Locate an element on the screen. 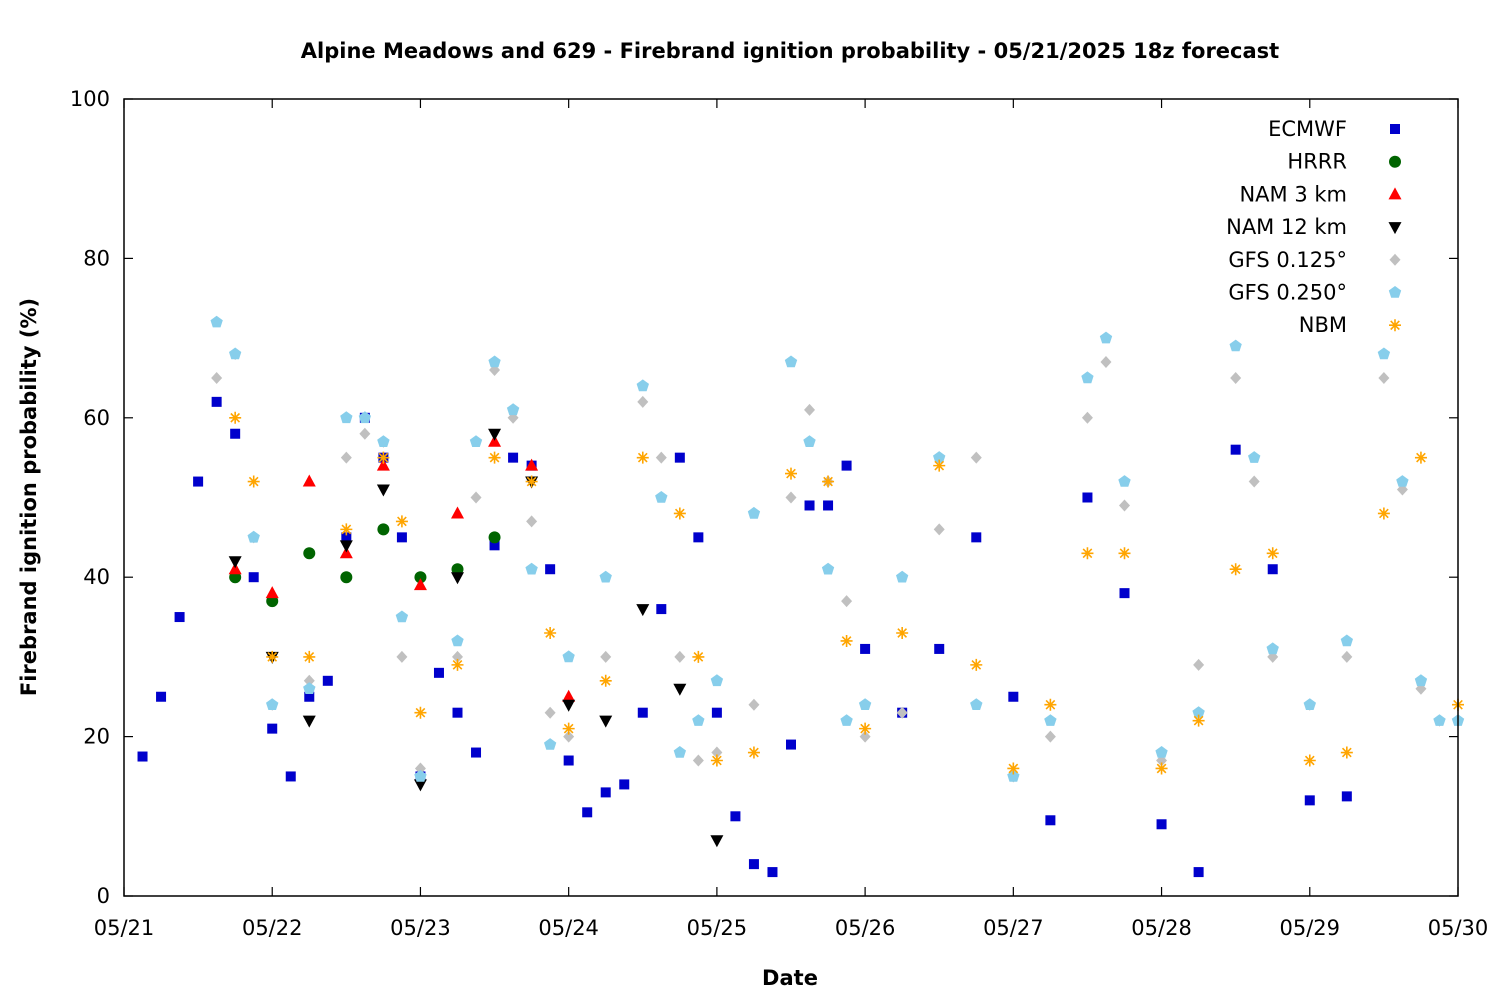  legend-marker-nam-3-km is located at coordinates (1395, 193).